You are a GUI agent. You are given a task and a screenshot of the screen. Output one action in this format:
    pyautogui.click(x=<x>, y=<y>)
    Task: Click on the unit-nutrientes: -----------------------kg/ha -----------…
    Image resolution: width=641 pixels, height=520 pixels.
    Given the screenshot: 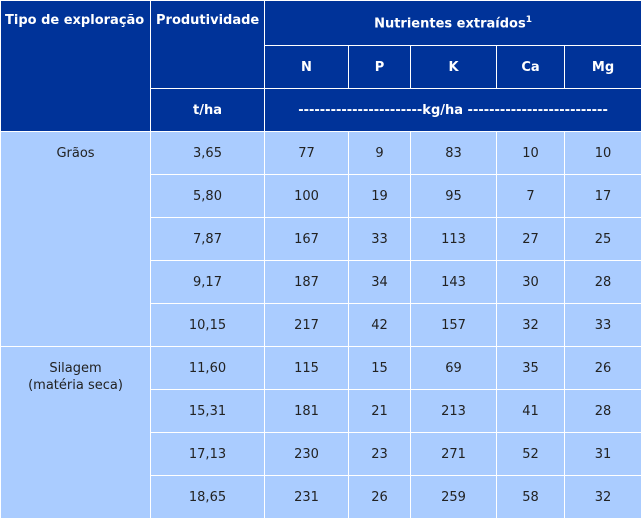 What is the action you would take?
    pyautogui.click(x=452, y=110)
    